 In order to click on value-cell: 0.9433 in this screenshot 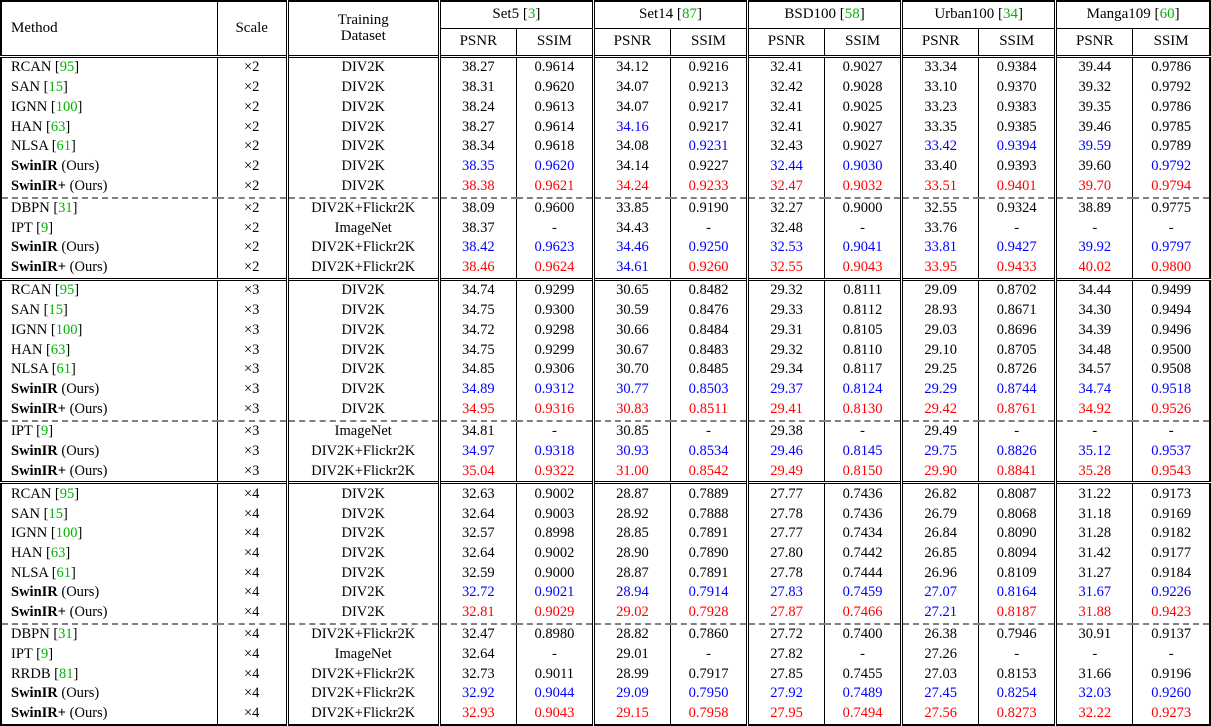, I will do `click(1017, 268)`.